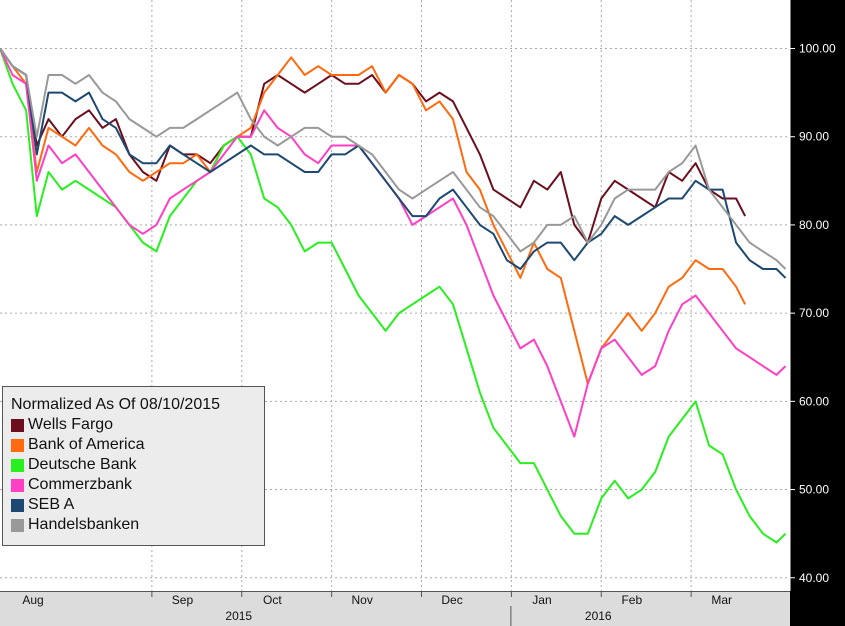 This screenshot has height=626, width=845. Describe the element at coordinates (631, 600) in the screenshot. I see `x-tick-label: Feb` at that location.